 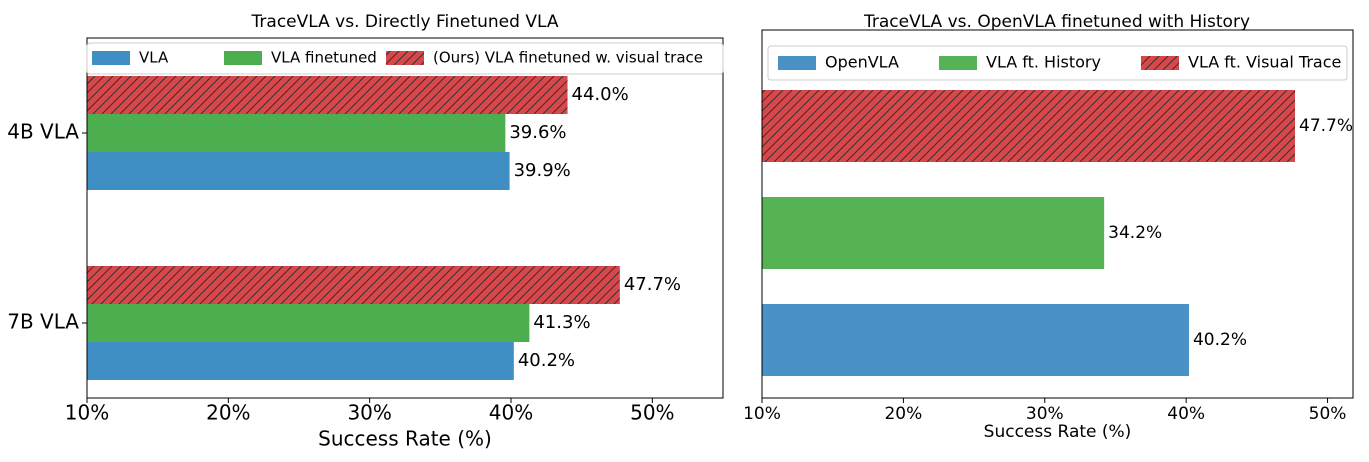 I want to click on legend-box, so click(x=1057, y=63).